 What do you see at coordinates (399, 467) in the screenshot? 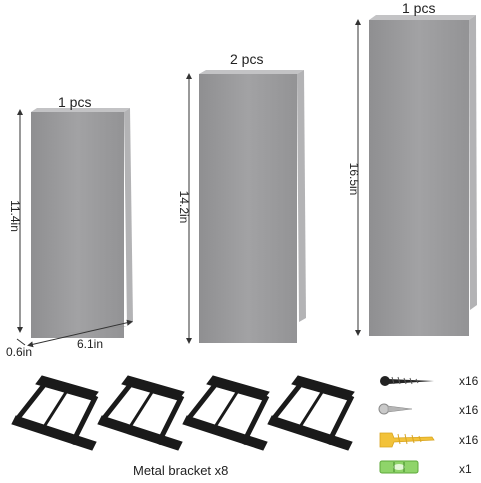
I see `spirit-level-icon` at bounding box center [399, 467].